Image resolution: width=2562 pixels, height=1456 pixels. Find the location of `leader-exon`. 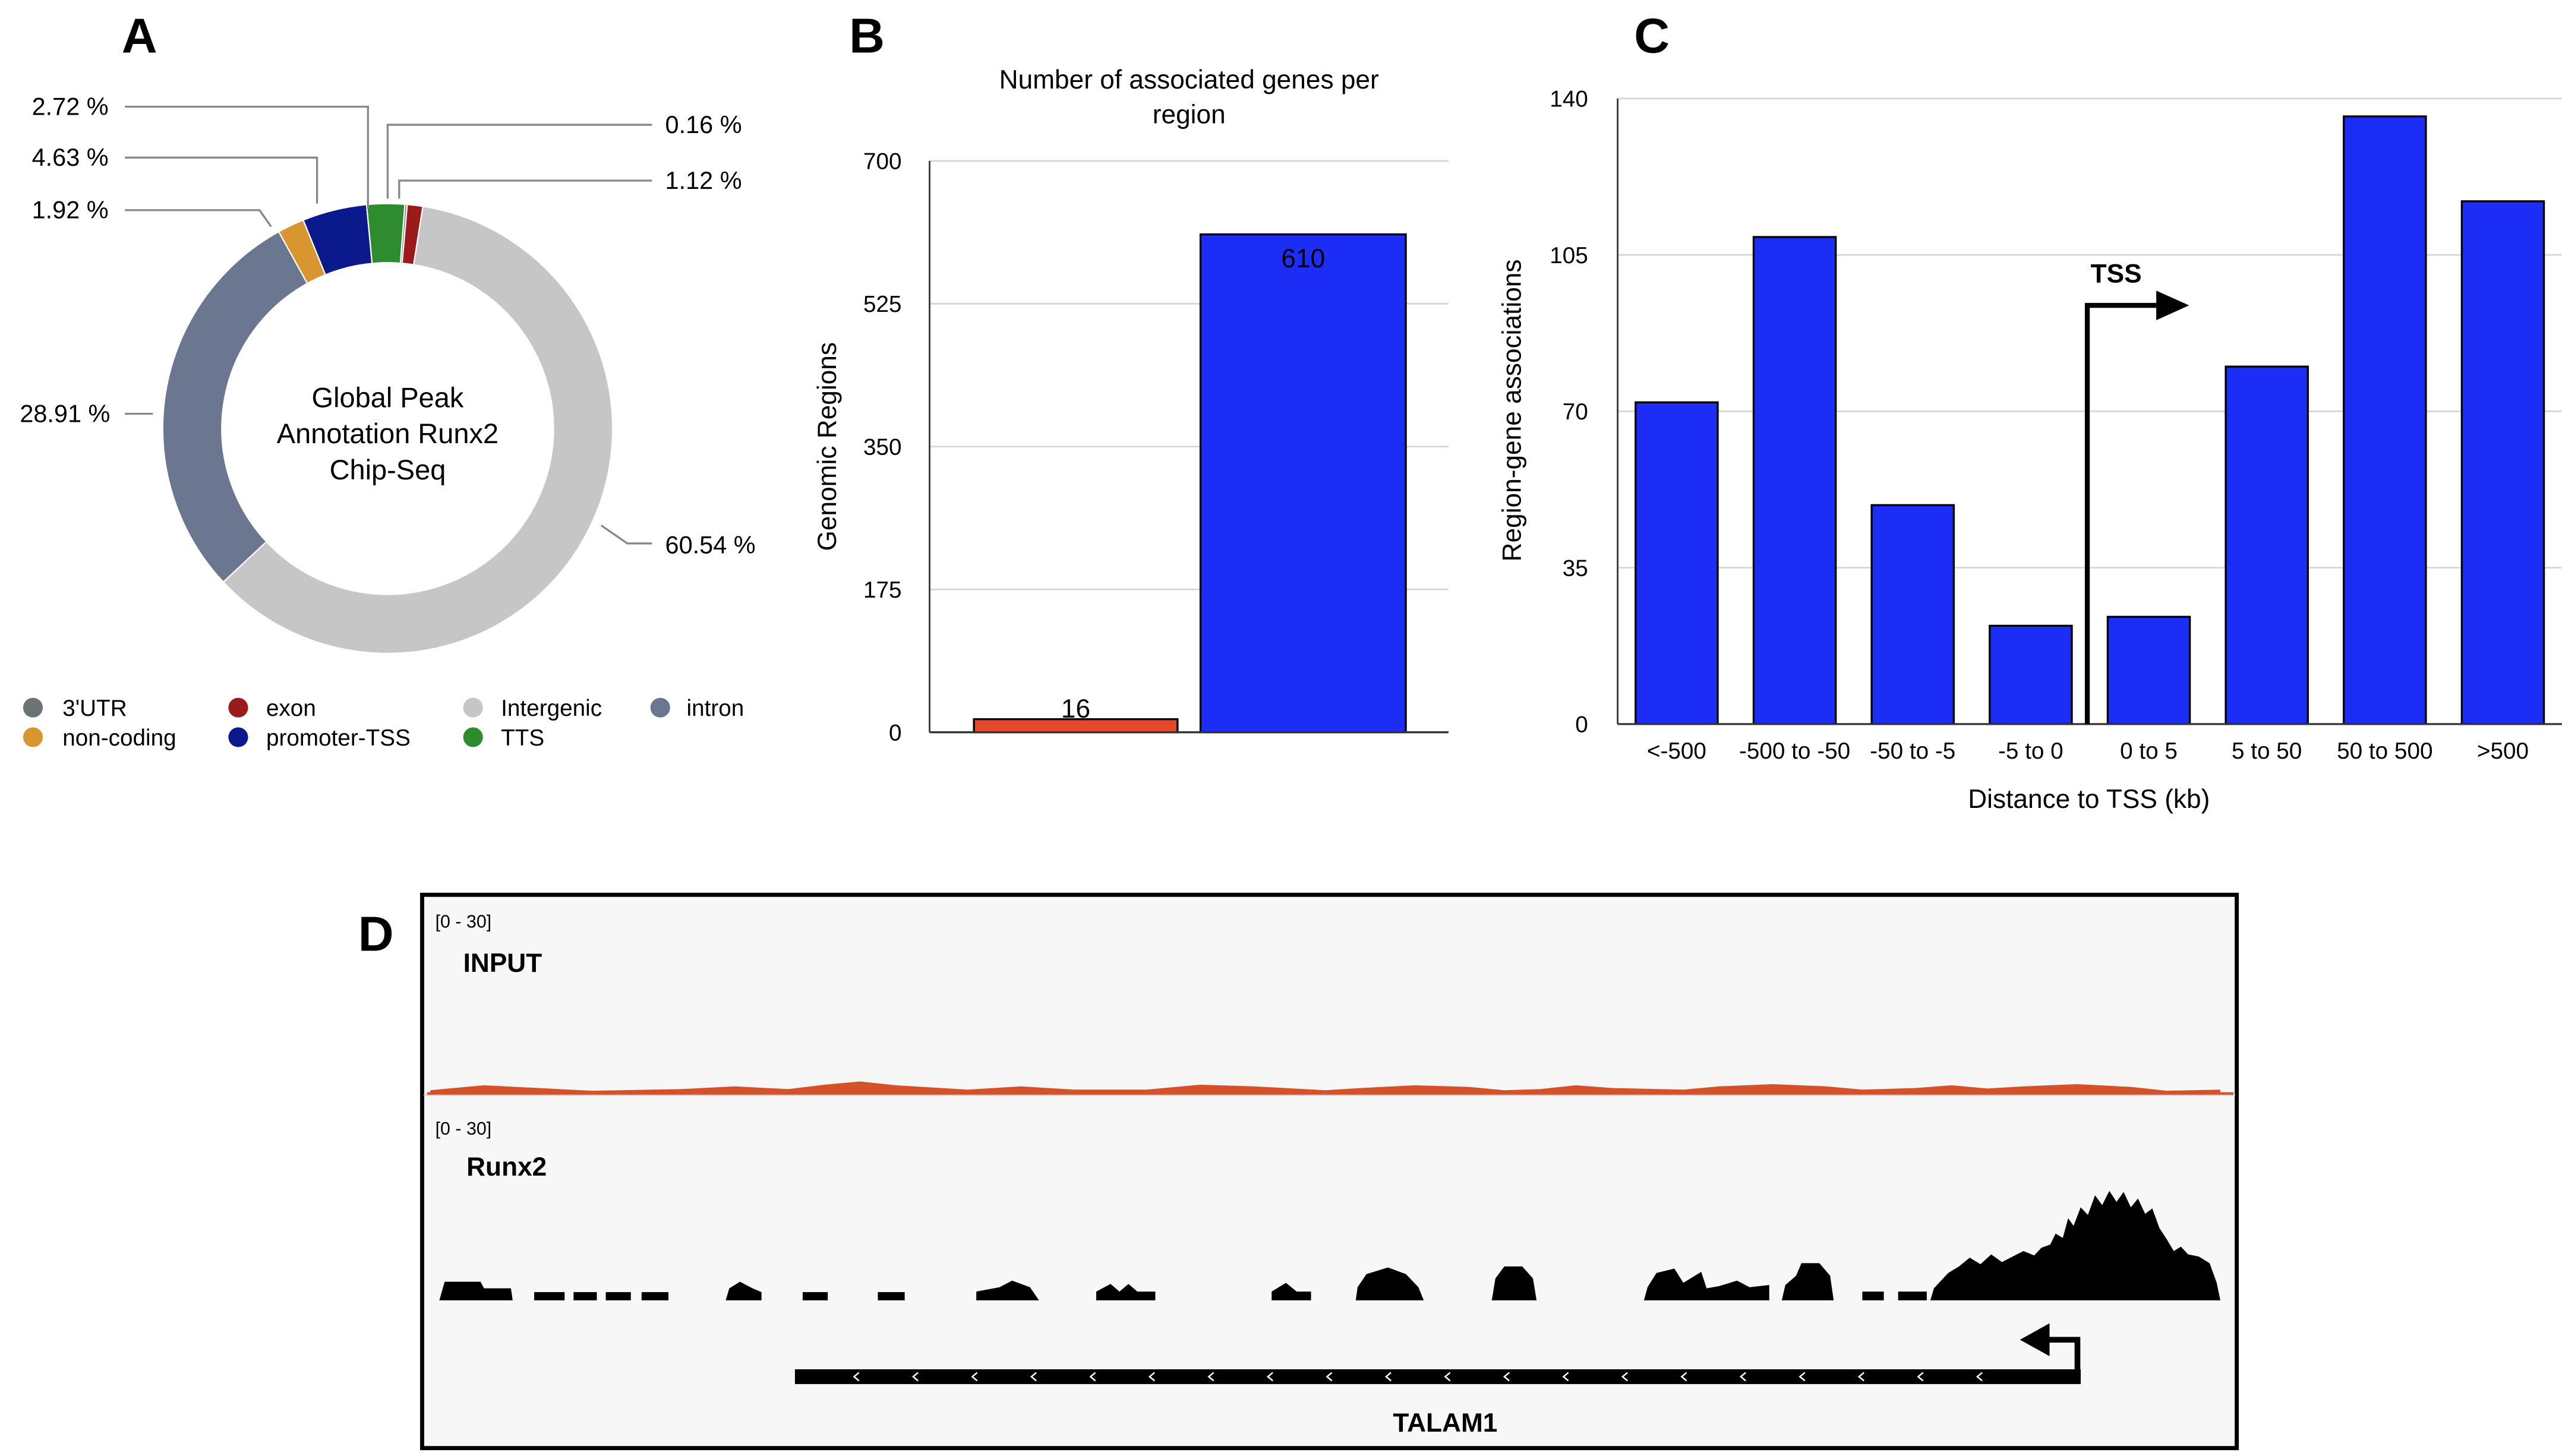

leader-exon is located at coordinates (525, 189).